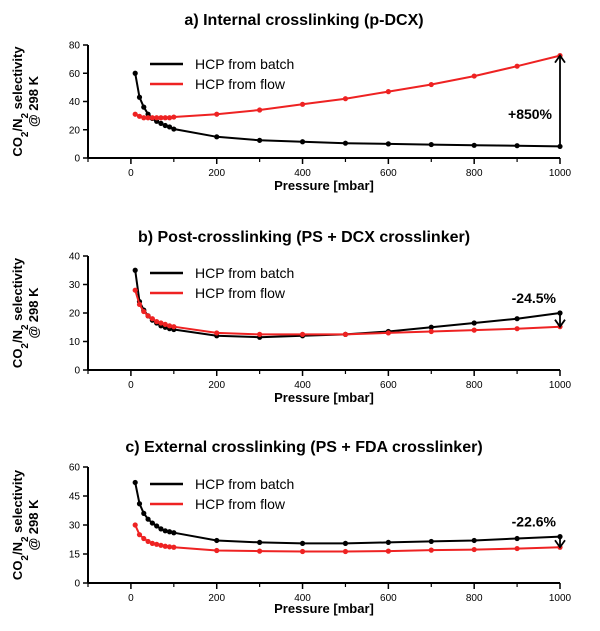  What do you see at coordinates (17, 502) in the screenshot?
I see `y-axis-label-part: selectivity` at bounding box center [17, 502].